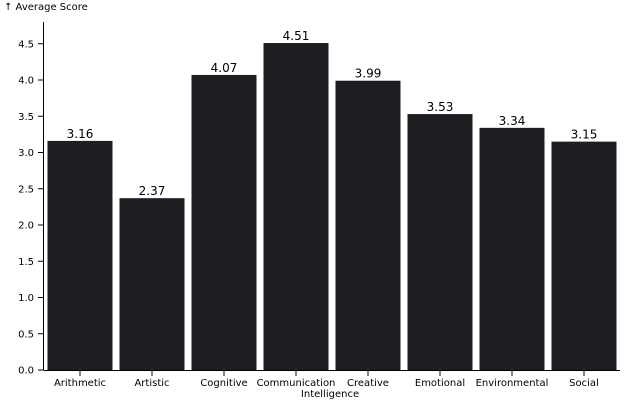 This screenshot has height=400, width=640. Describe the element at coordinates (46, 7) in the screenshot. I see `y-axis-title: ↑ Average Score` at that location.